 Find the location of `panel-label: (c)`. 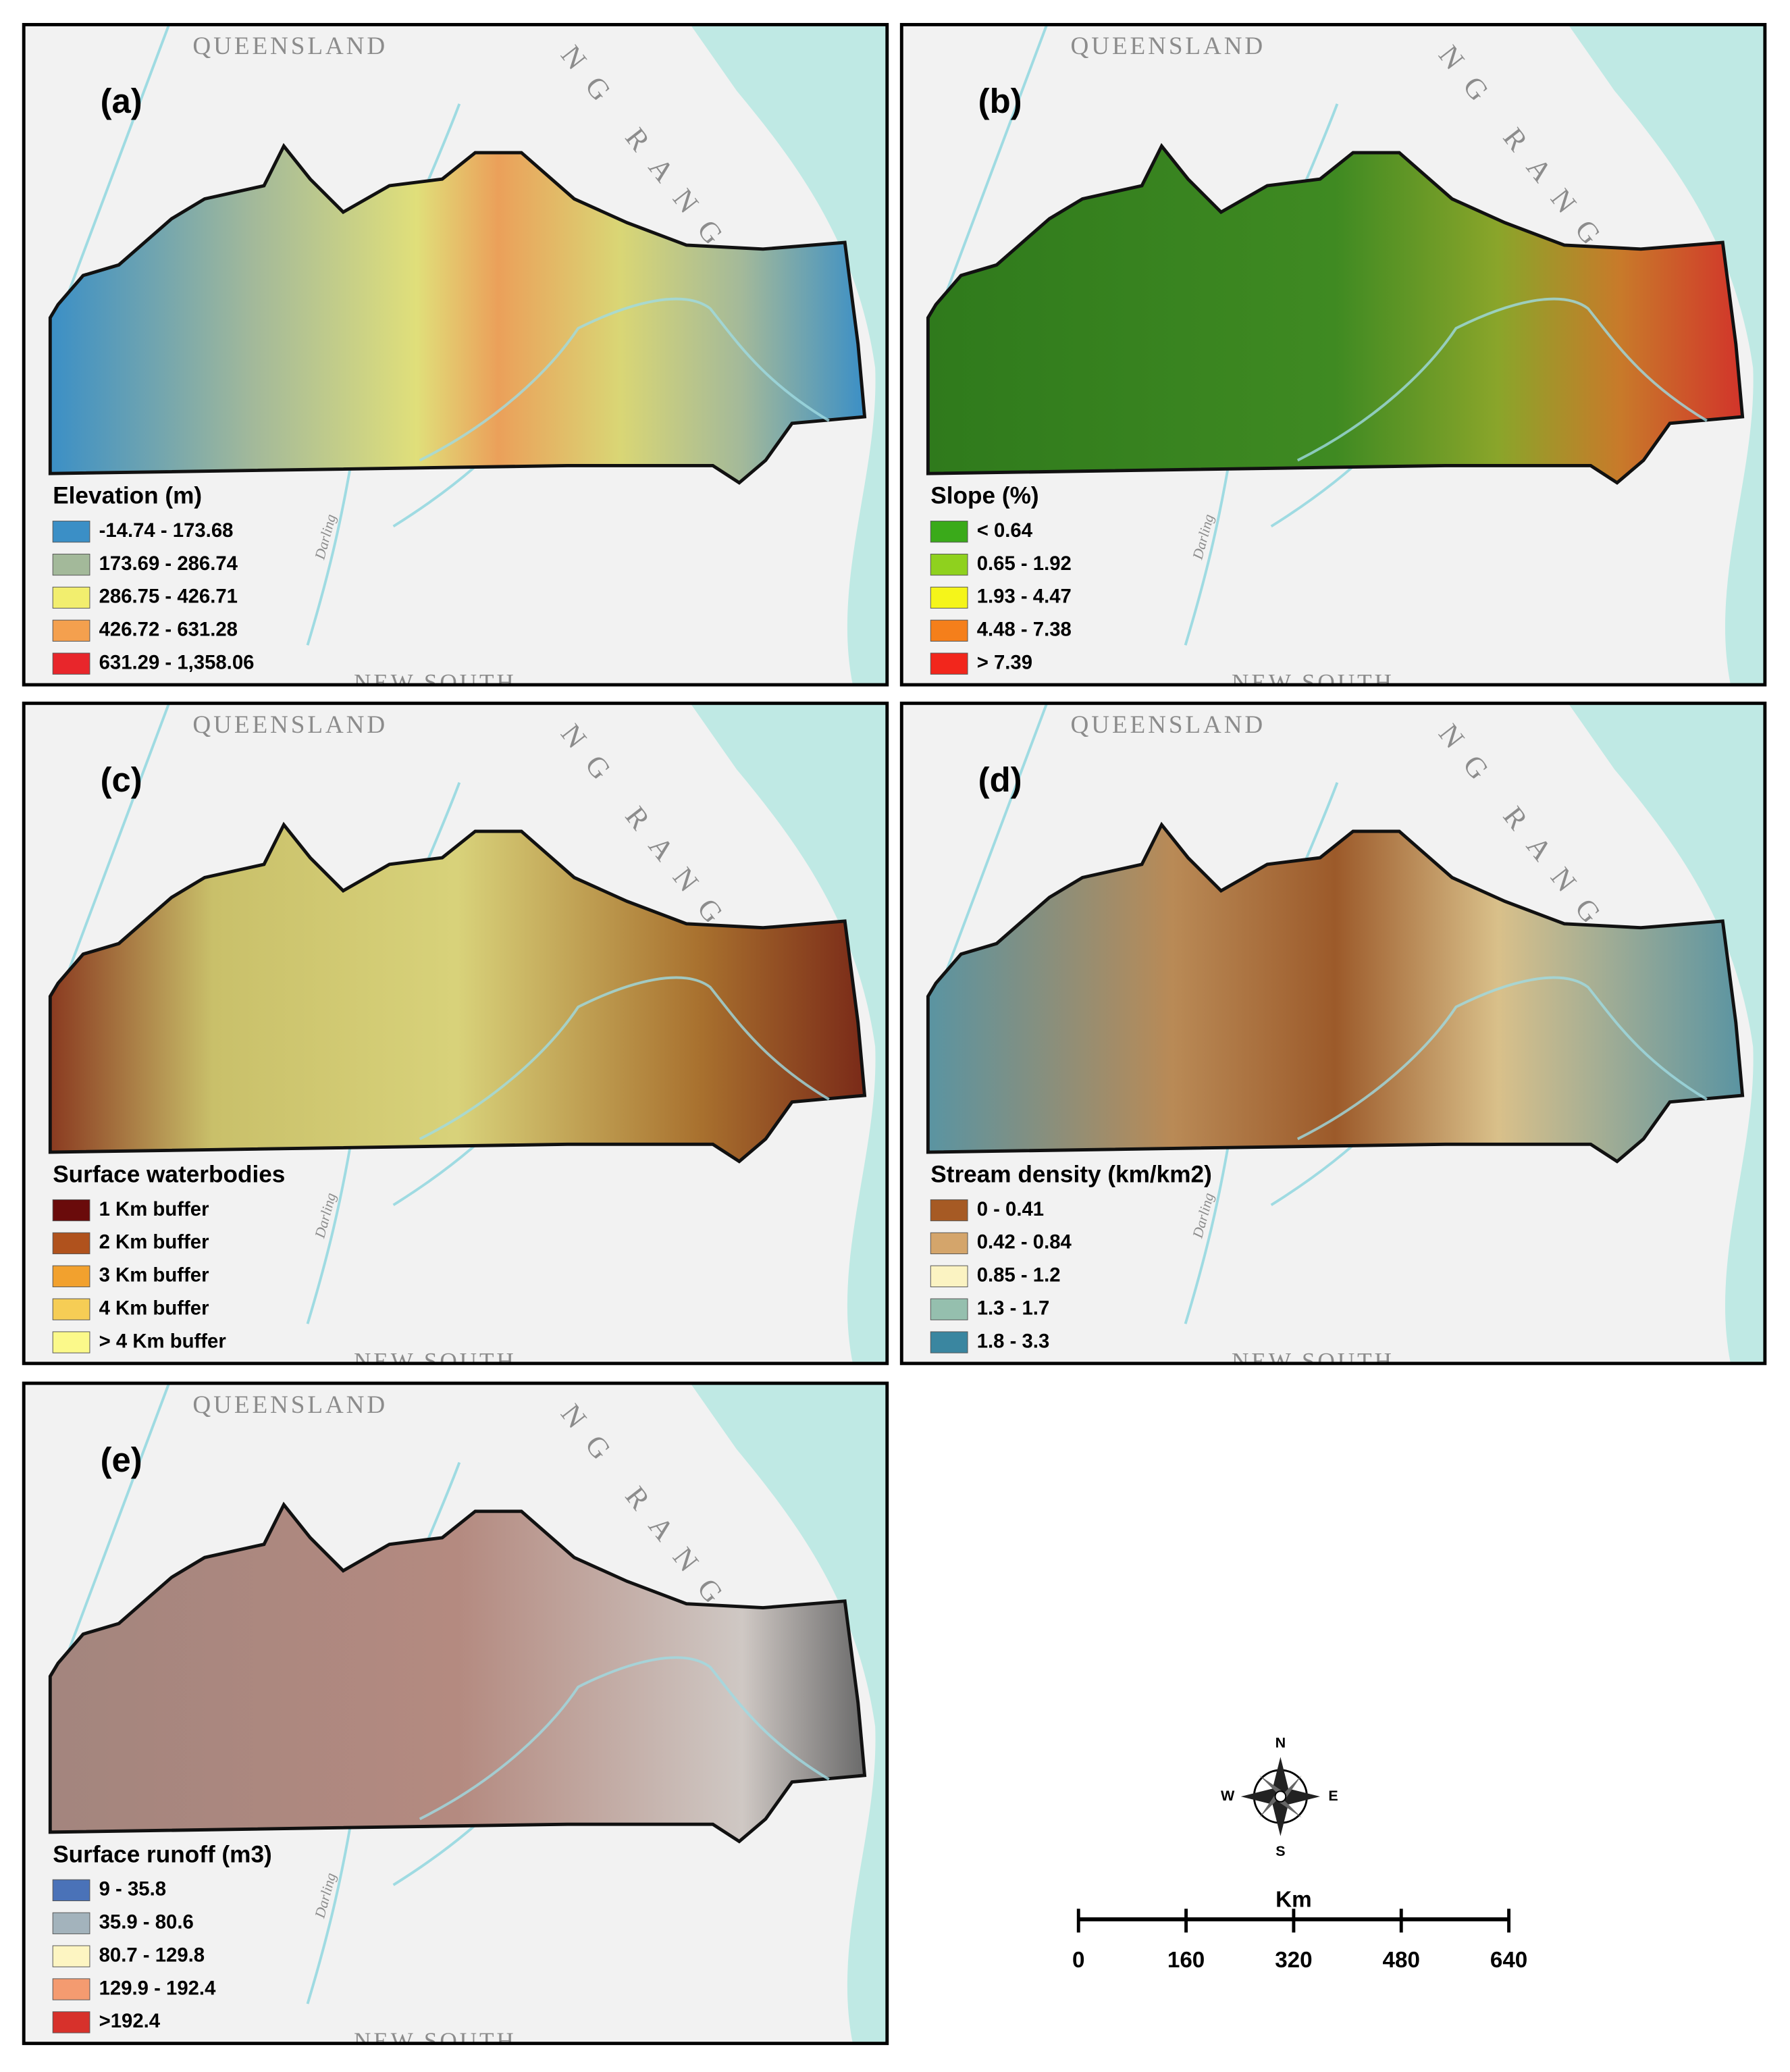

panel-label: (c) is located at coordinates (121, 779).